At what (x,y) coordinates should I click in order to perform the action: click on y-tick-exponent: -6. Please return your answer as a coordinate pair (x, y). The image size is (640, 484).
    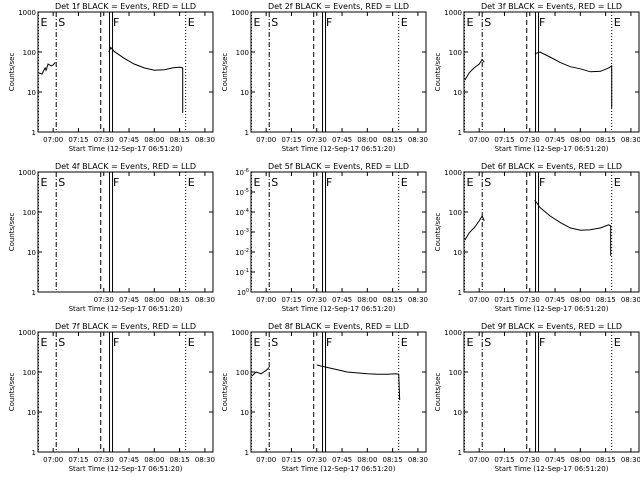
    Looking at the image, I should click on (246, 171).